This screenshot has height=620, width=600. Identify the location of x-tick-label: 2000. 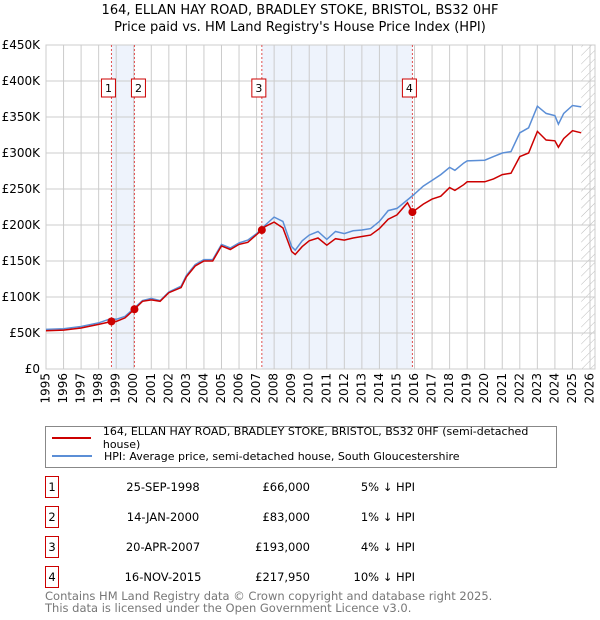
(133, 388).